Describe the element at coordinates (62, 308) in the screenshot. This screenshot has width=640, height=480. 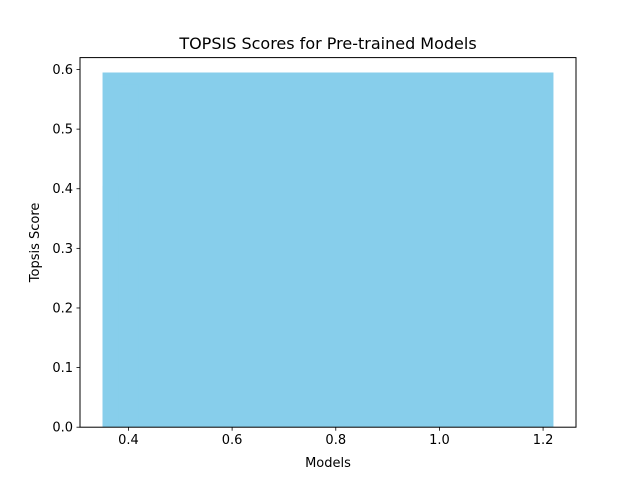
I see `y-tick-label: 0.2` at that location.